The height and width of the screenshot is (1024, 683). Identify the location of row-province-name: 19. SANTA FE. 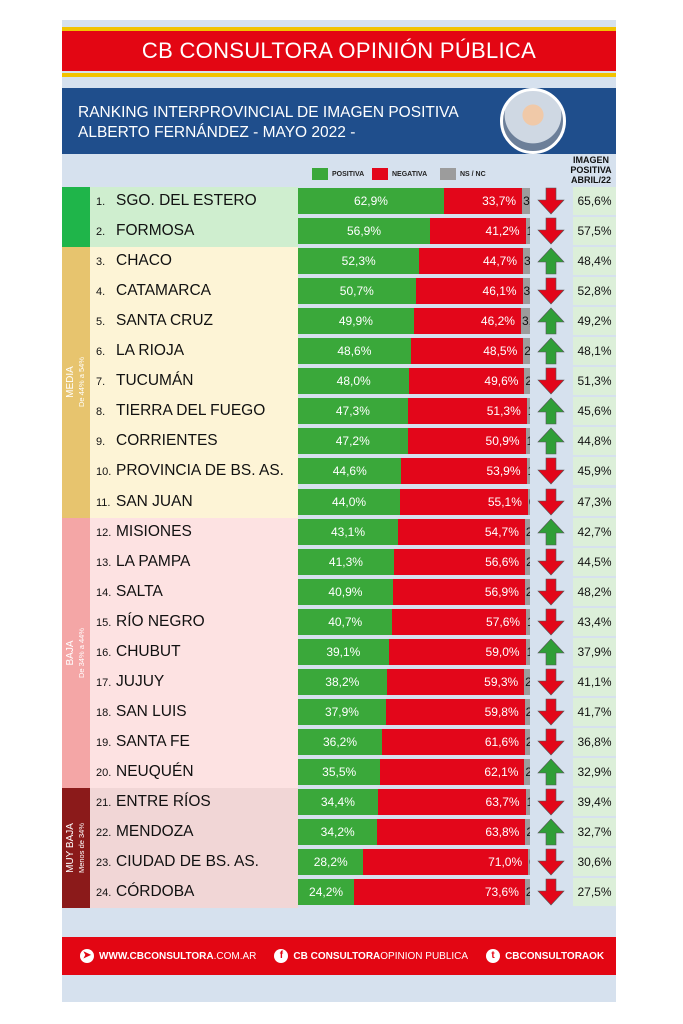
(143, 742).